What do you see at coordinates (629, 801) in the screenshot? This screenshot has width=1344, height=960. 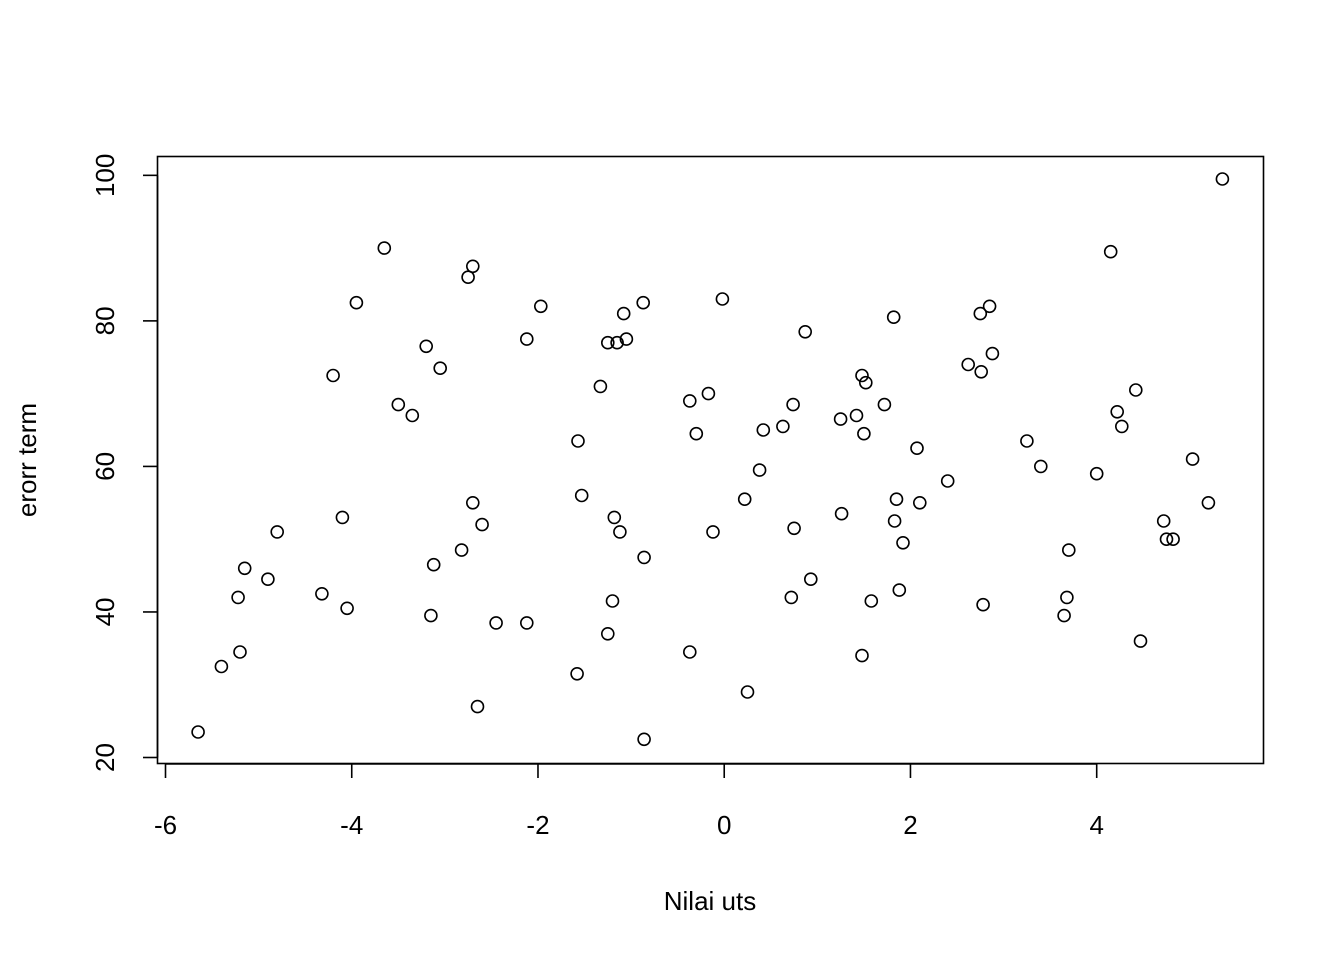 I see `x-axis: -6 -4 -2 0 2 4` at bounding box center [629, 801].